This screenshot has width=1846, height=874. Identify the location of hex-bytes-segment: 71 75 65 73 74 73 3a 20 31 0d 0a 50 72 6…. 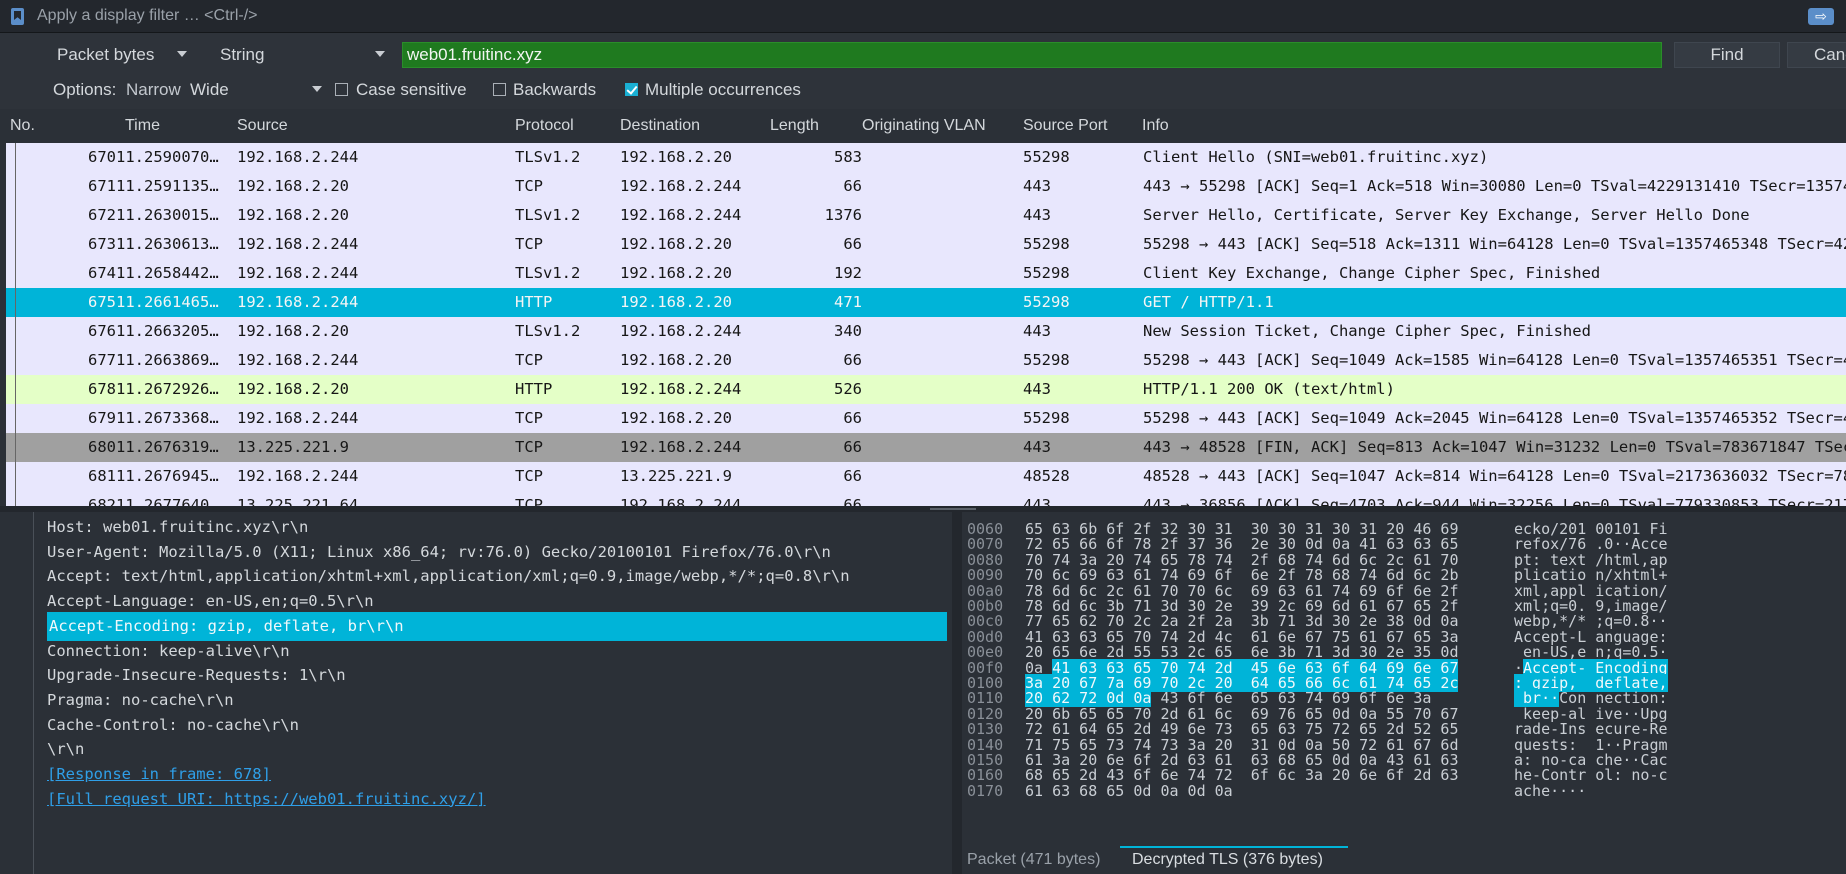
(1242, 744).